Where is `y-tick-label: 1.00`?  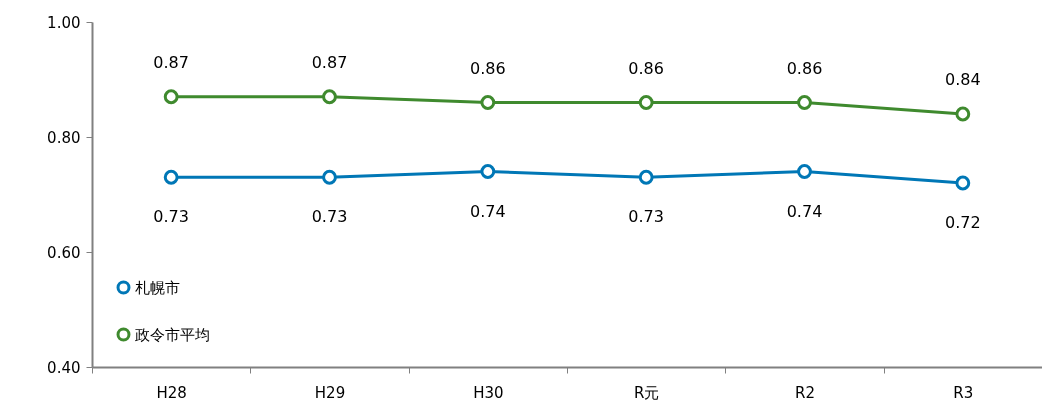 y-tick-label: 1.00 is located at coordinates (64, 22).